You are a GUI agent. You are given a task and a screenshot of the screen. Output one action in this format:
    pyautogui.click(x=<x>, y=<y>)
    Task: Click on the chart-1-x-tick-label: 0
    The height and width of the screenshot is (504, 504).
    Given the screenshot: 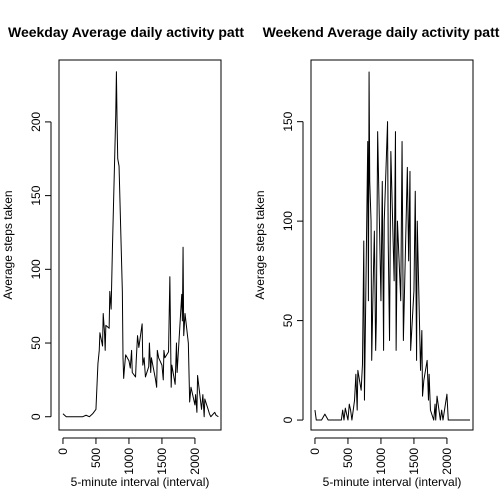 What is the action you would take?
    pyautogui.click(x=63, y=451)
    